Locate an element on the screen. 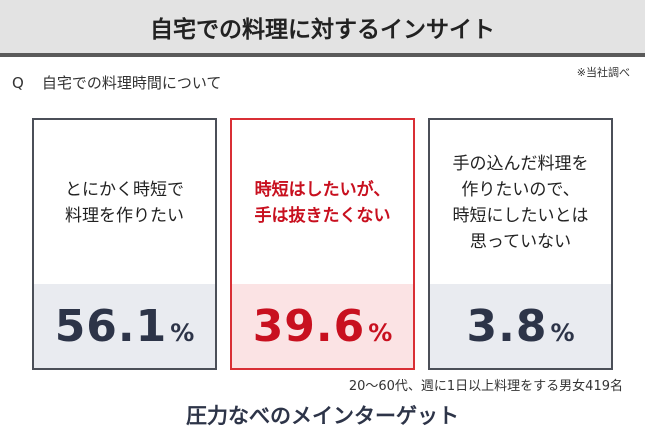 The image size is (645, 446). question: Q 自宅での料理時間について is located at coordinates (116, 82).